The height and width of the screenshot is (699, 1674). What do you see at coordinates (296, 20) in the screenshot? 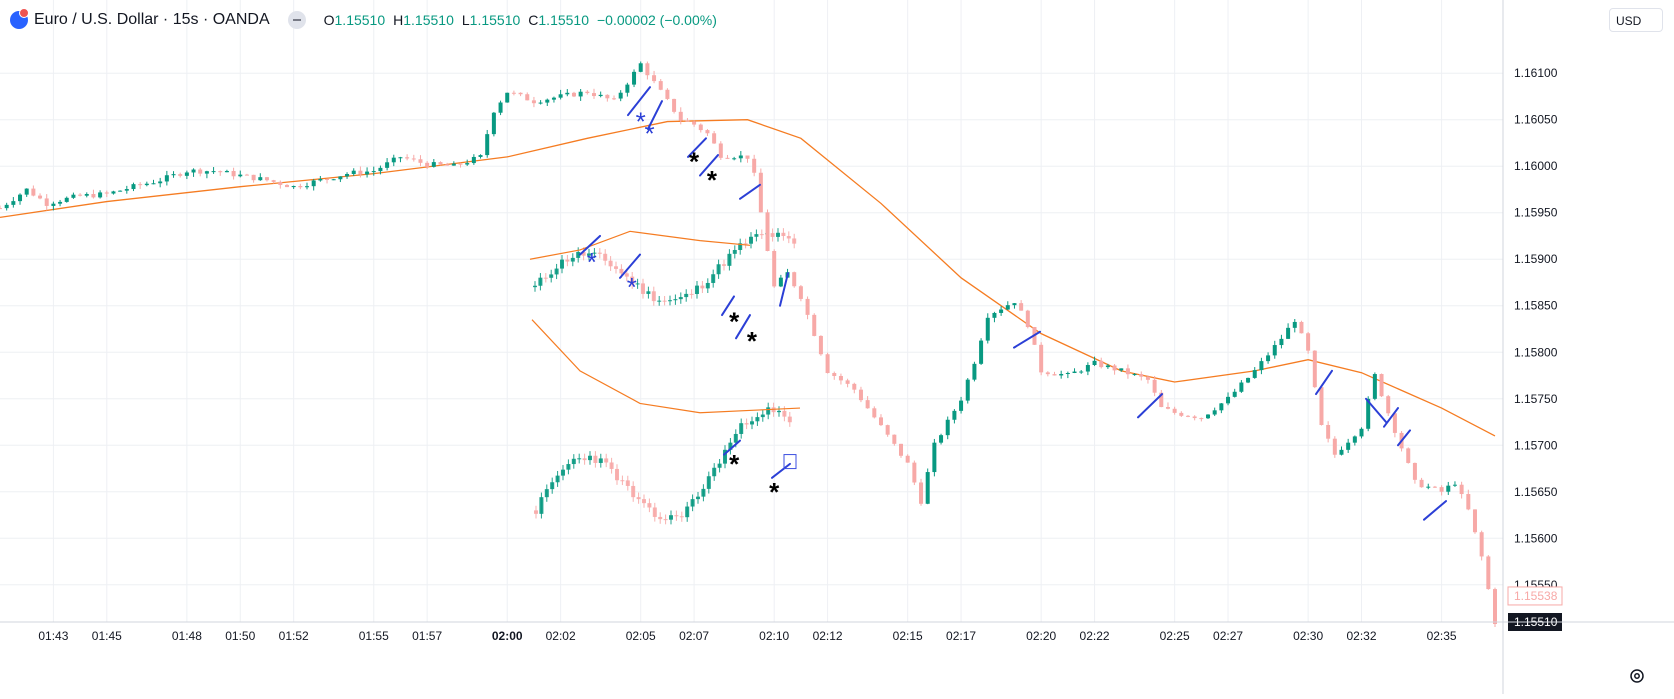
I see `hide-legend-icon` at bounding box center [296, 20].